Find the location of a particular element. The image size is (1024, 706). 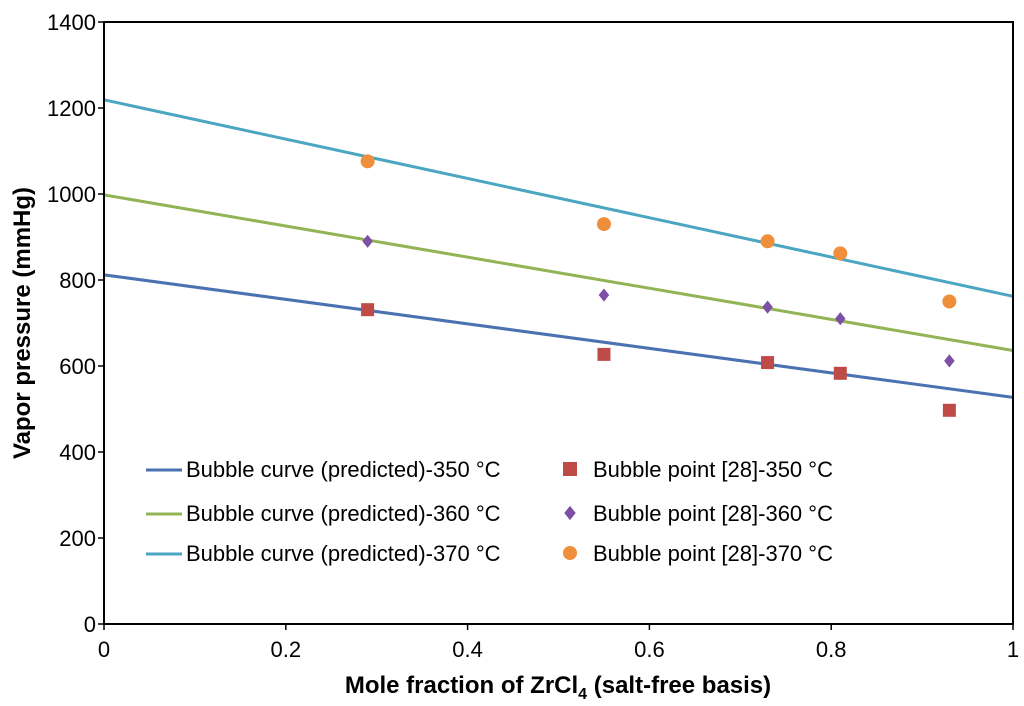

x-axis-title: Mole fraction of ZrCl4 (salt-free basis) is located at coordinates (558, 687).